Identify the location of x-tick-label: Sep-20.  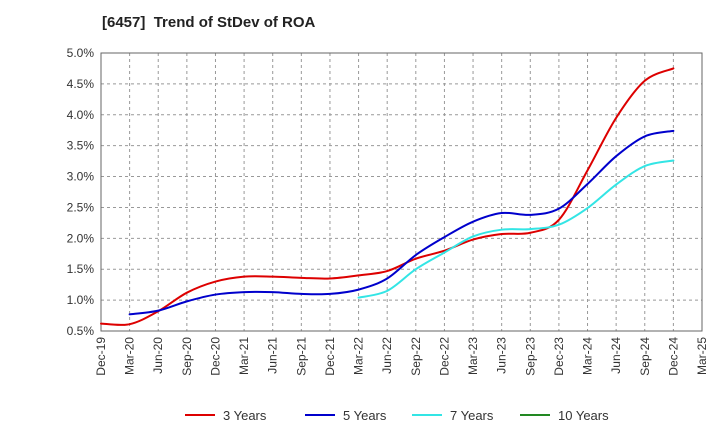
(187, 356).